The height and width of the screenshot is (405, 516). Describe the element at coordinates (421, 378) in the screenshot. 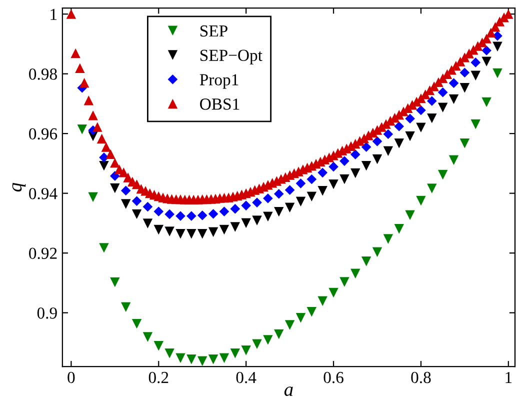

I see `x-tick-label: 0.8` at that location.